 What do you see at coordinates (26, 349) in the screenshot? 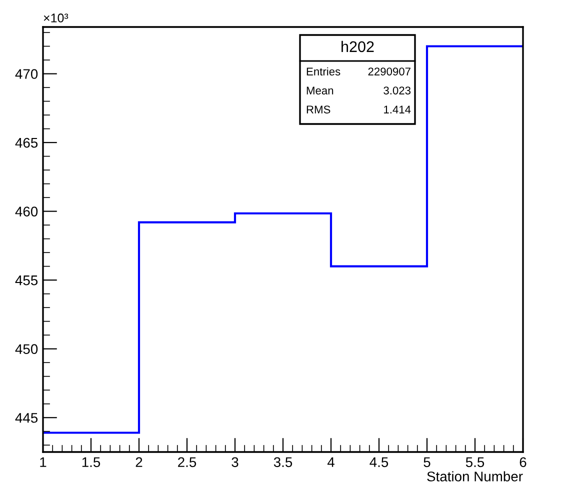
I see `y-tick-label: 450` at bounding box center [26, 349].